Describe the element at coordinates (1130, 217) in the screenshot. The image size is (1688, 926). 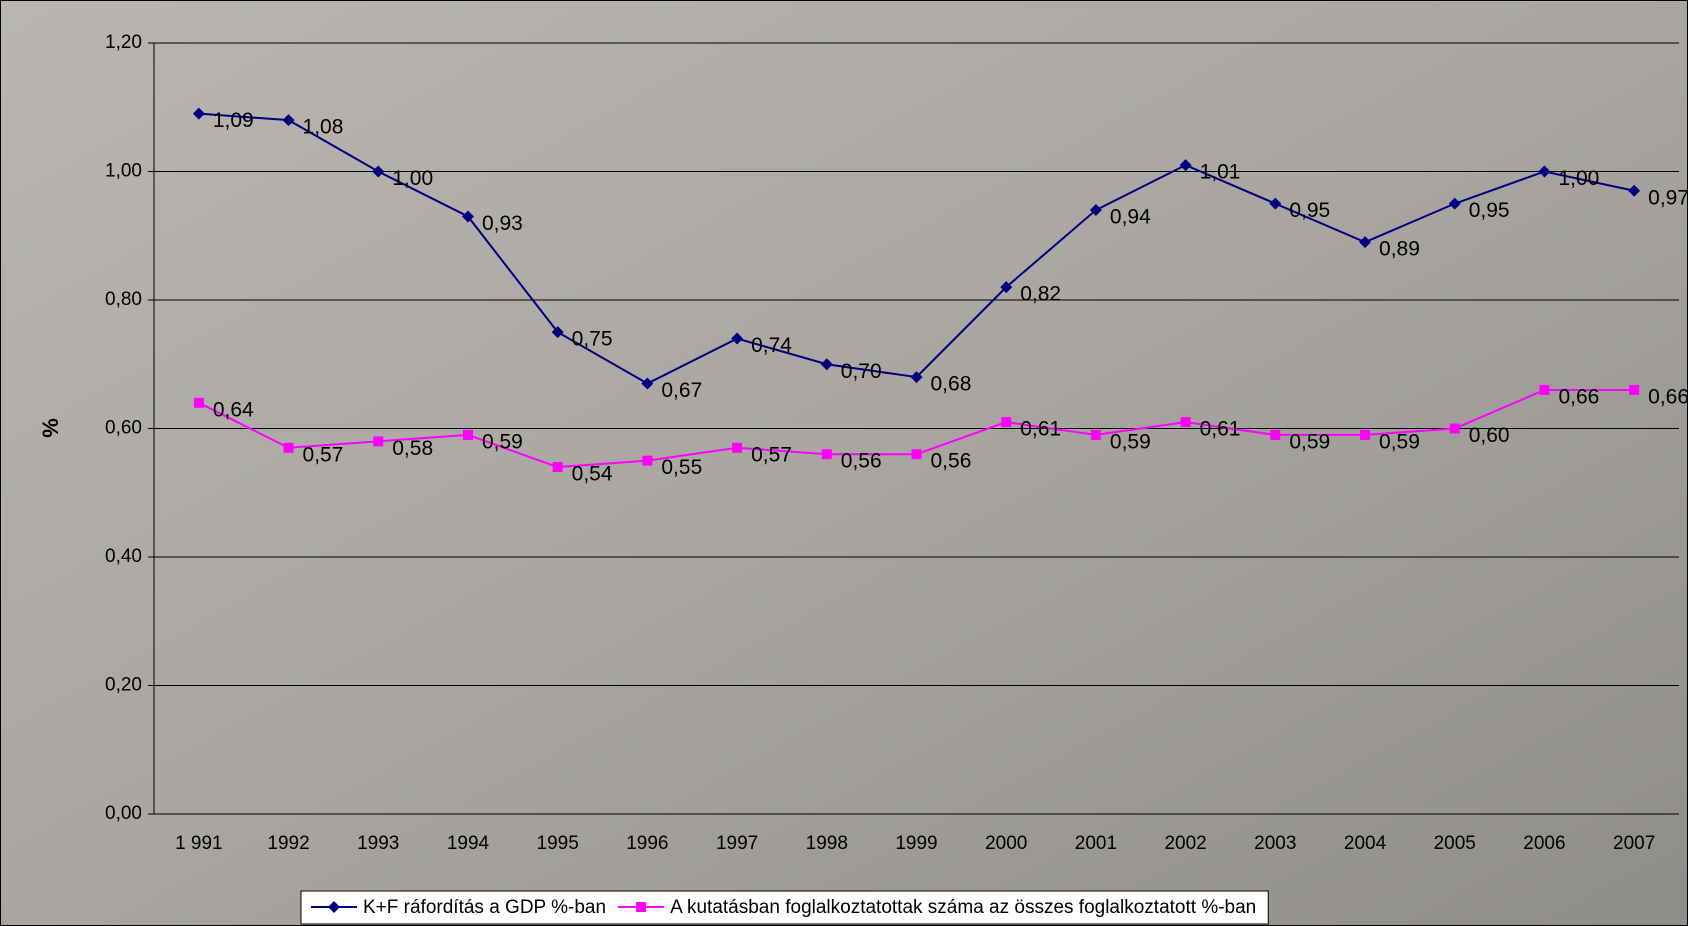
I see `data-label: 0,94` at that location.